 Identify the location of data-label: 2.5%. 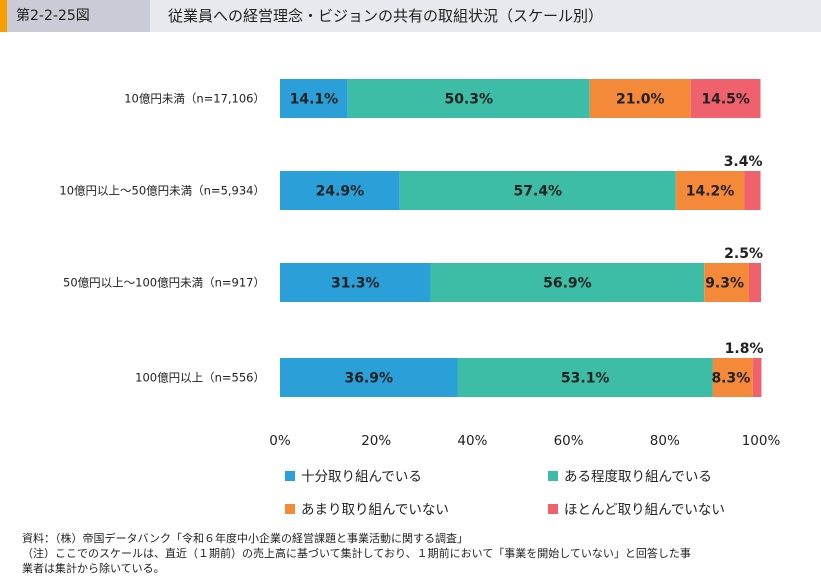
(743, 254).